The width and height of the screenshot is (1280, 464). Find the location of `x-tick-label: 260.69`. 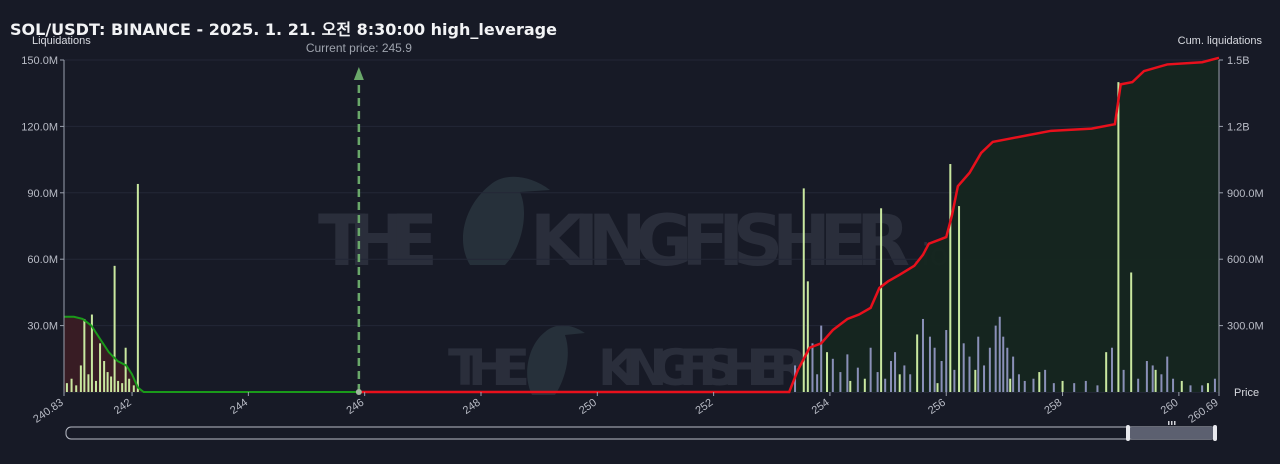

x-tick-label: 260.69 is located at coordinates (1203, 411).